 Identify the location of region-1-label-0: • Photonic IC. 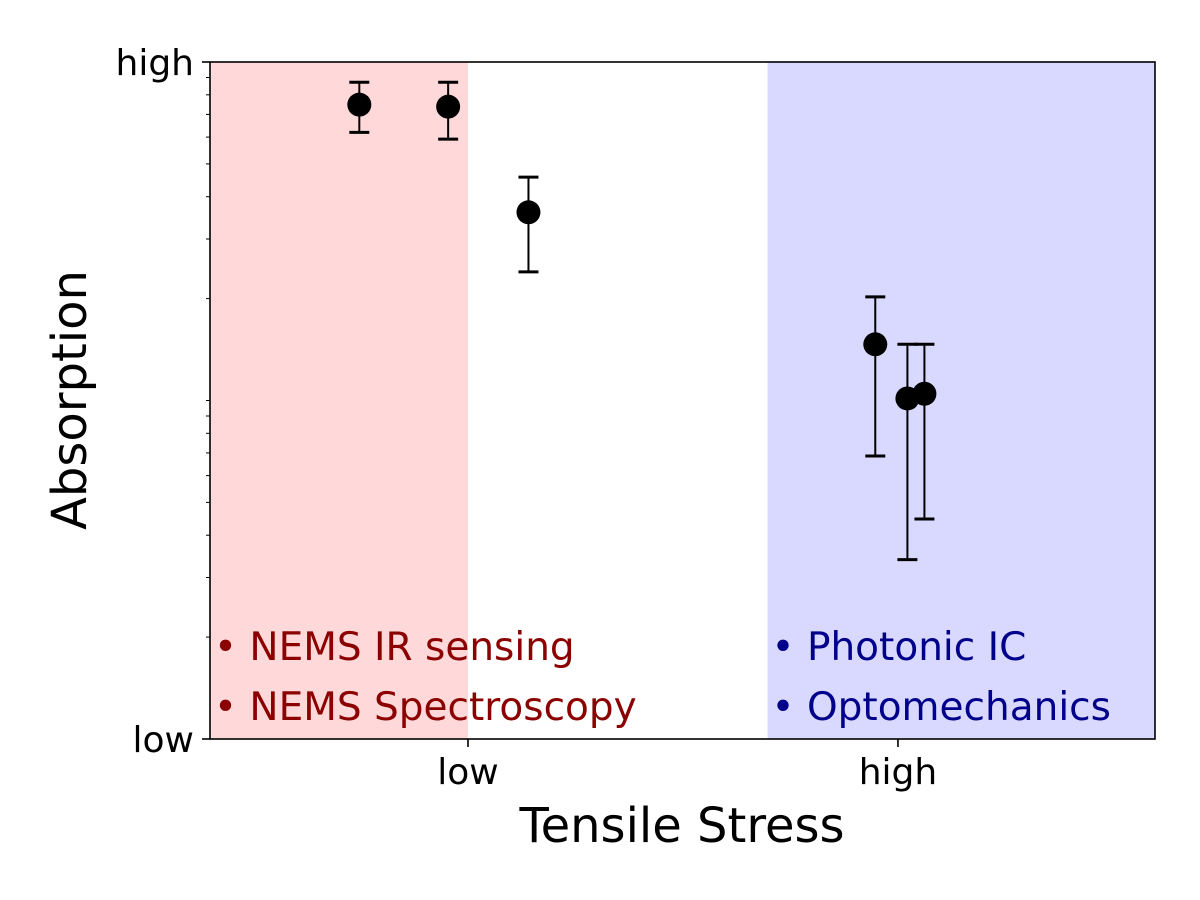
(899, 647).